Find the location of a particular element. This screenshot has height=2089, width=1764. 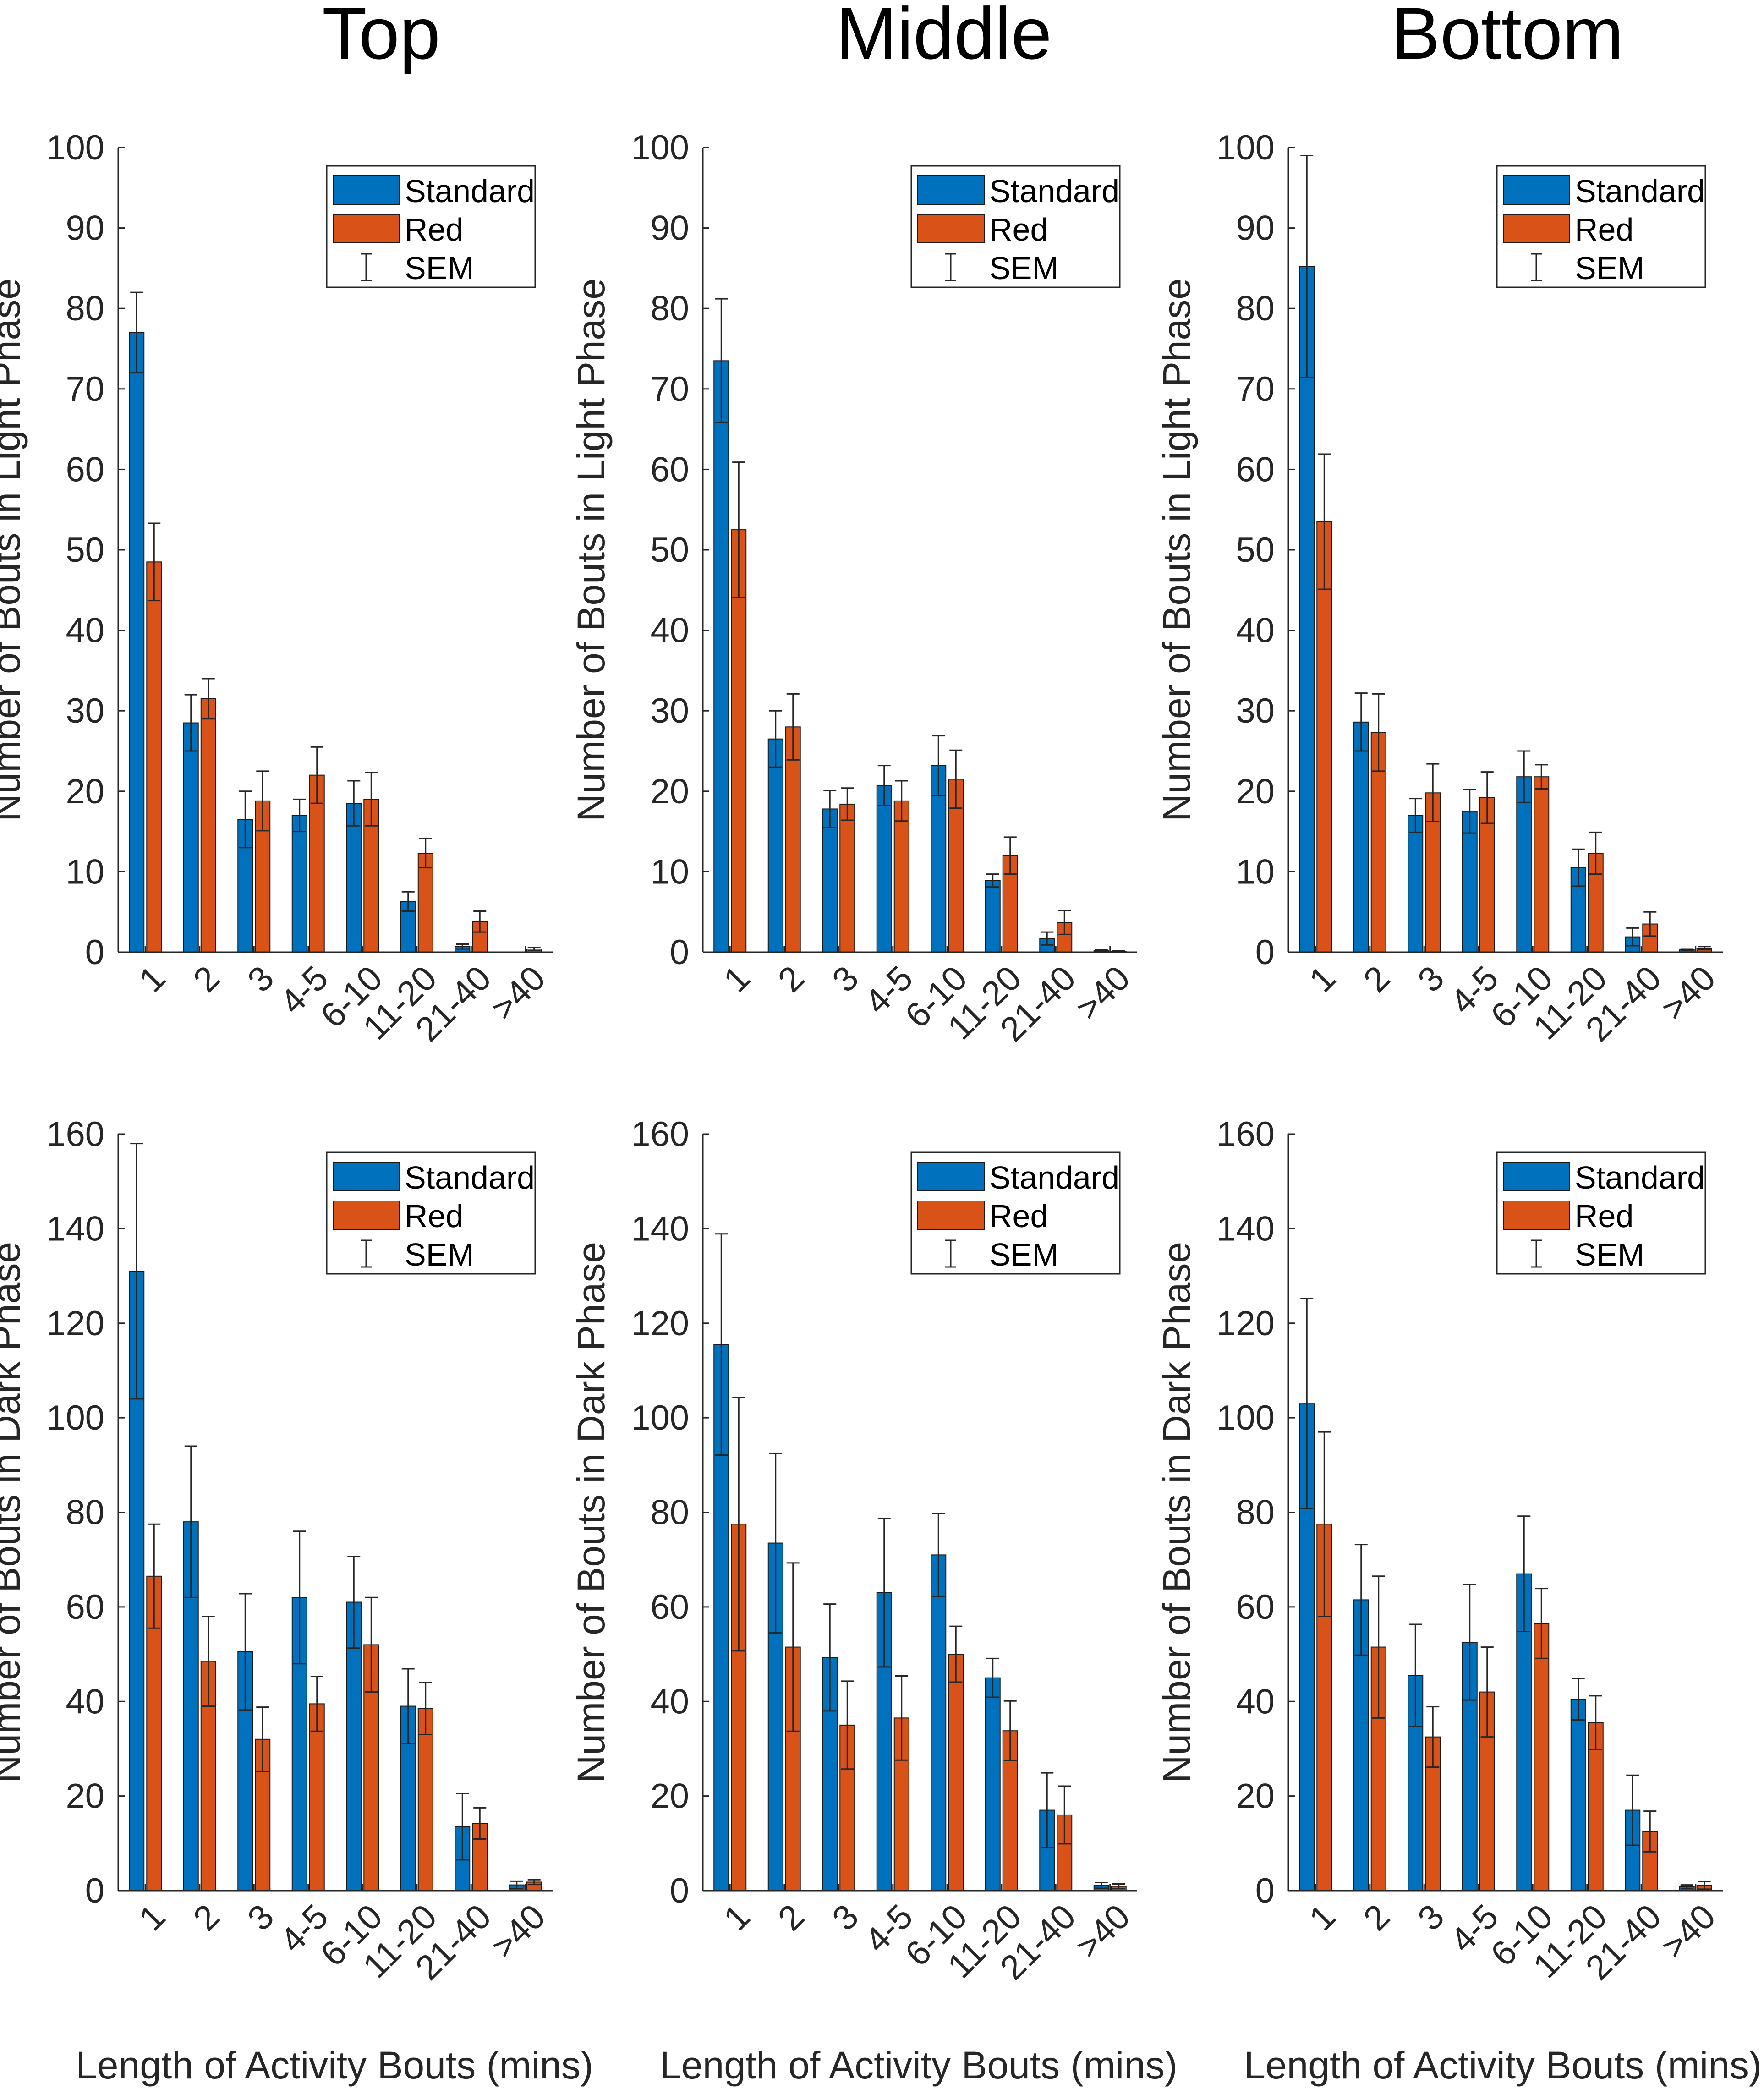

x-tick-label: 1 is located at coordinates (1322, 1917).